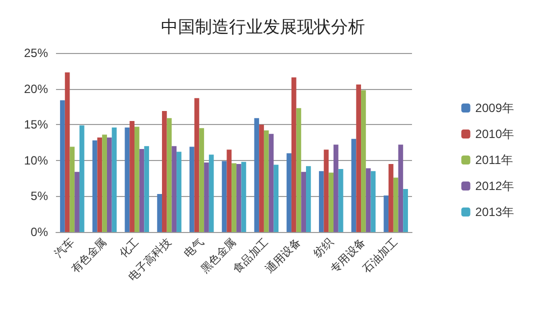  Describe the element at coordinates (494, 134) in the screenshot. I see `legend-label: 2010年` at that location.